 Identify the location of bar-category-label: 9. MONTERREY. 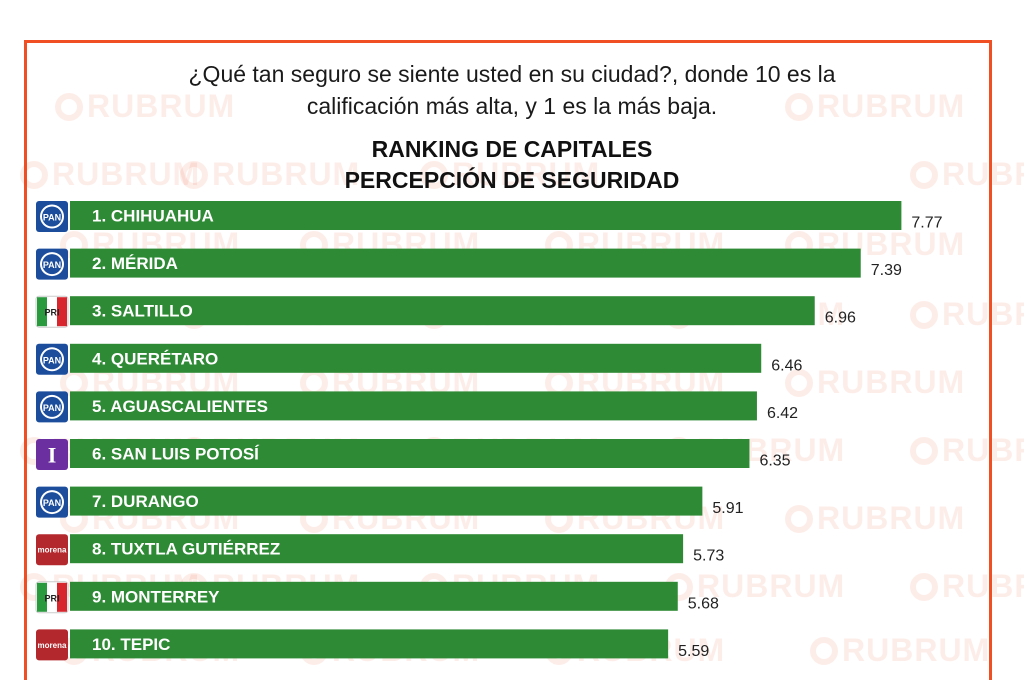
(156, 596).